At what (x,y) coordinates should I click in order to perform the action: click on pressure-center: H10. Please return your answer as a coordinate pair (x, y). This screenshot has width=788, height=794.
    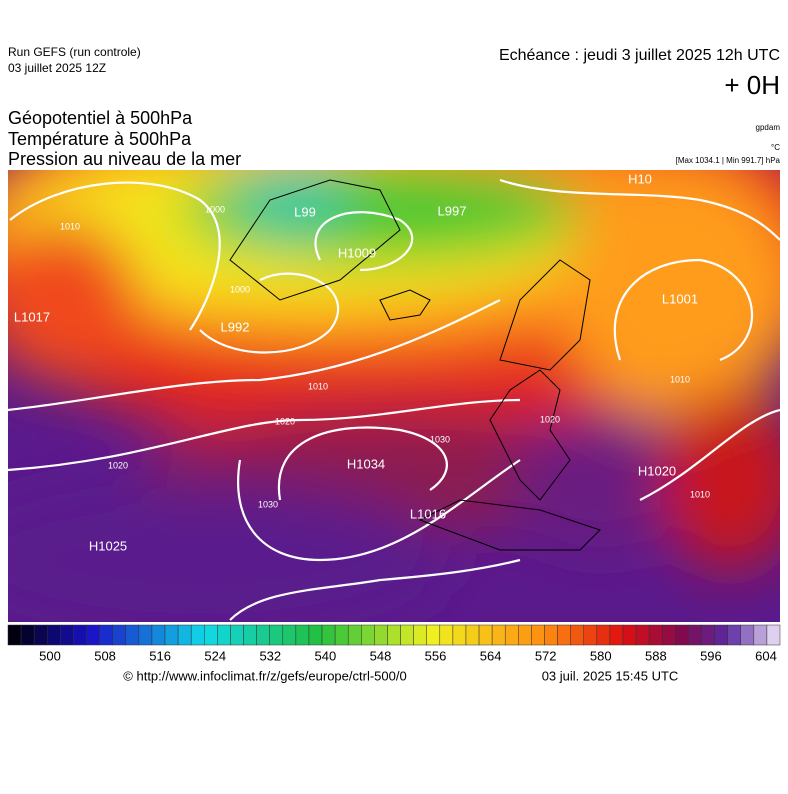
    Looking at the image, I should click on (640, 178).